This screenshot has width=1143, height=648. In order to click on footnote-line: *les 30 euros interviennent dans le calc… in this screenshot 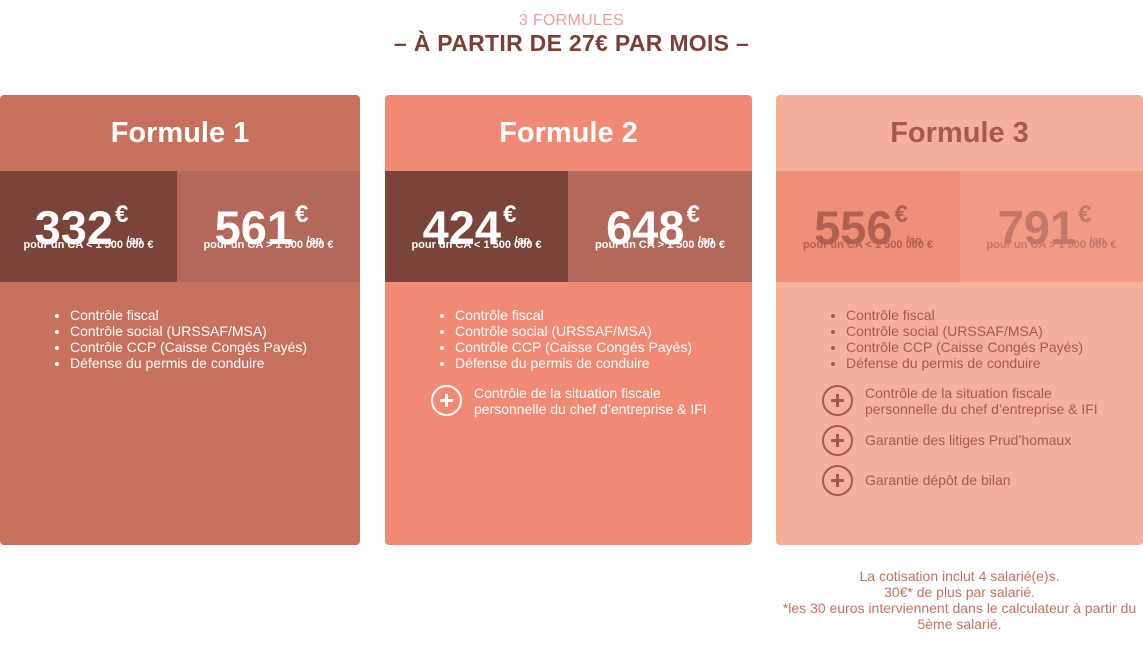, I will do `click(959, 616)`.